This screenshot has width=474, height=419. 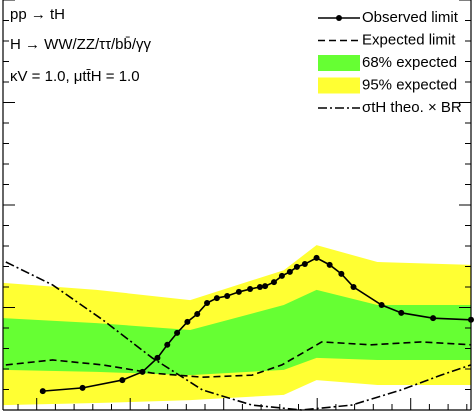 What do you see at coordinates (37, 14) in the screenshot?
I see `annotation: pp → tH` at bounding box center [37, 14].